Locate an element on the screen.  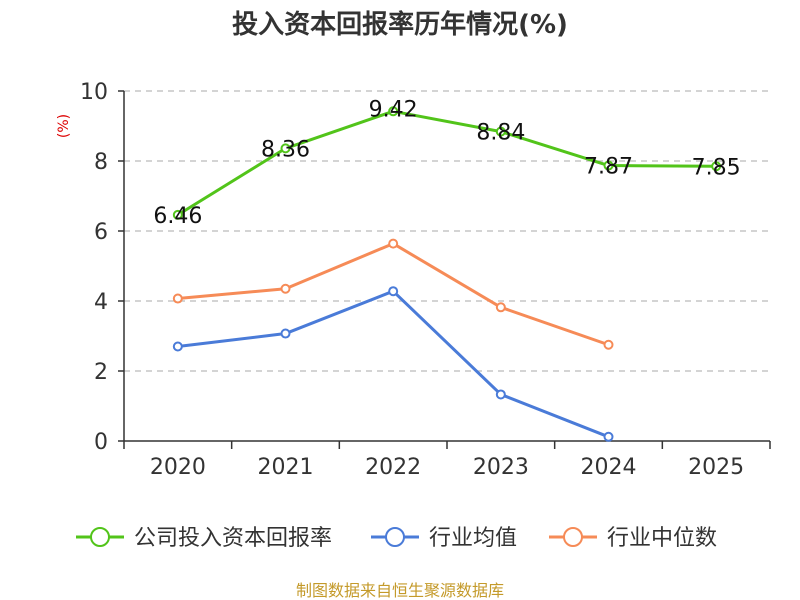
x-tick-label: 2021 is located at coordinates (286, 467).